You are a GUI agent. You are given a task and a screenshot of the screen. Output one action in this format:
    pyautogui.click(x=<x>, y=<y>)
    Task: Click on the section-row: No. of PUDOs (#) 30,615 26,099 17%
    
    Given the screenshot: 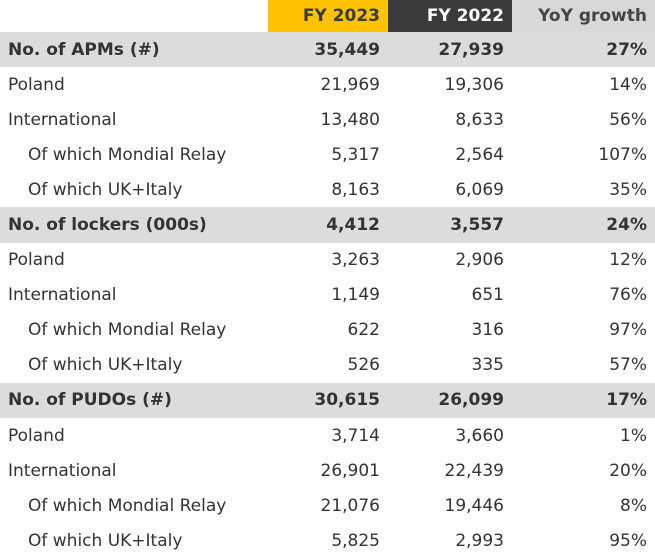 What is the action you would take?
    pyautogui.click(x=327, y=400)
    